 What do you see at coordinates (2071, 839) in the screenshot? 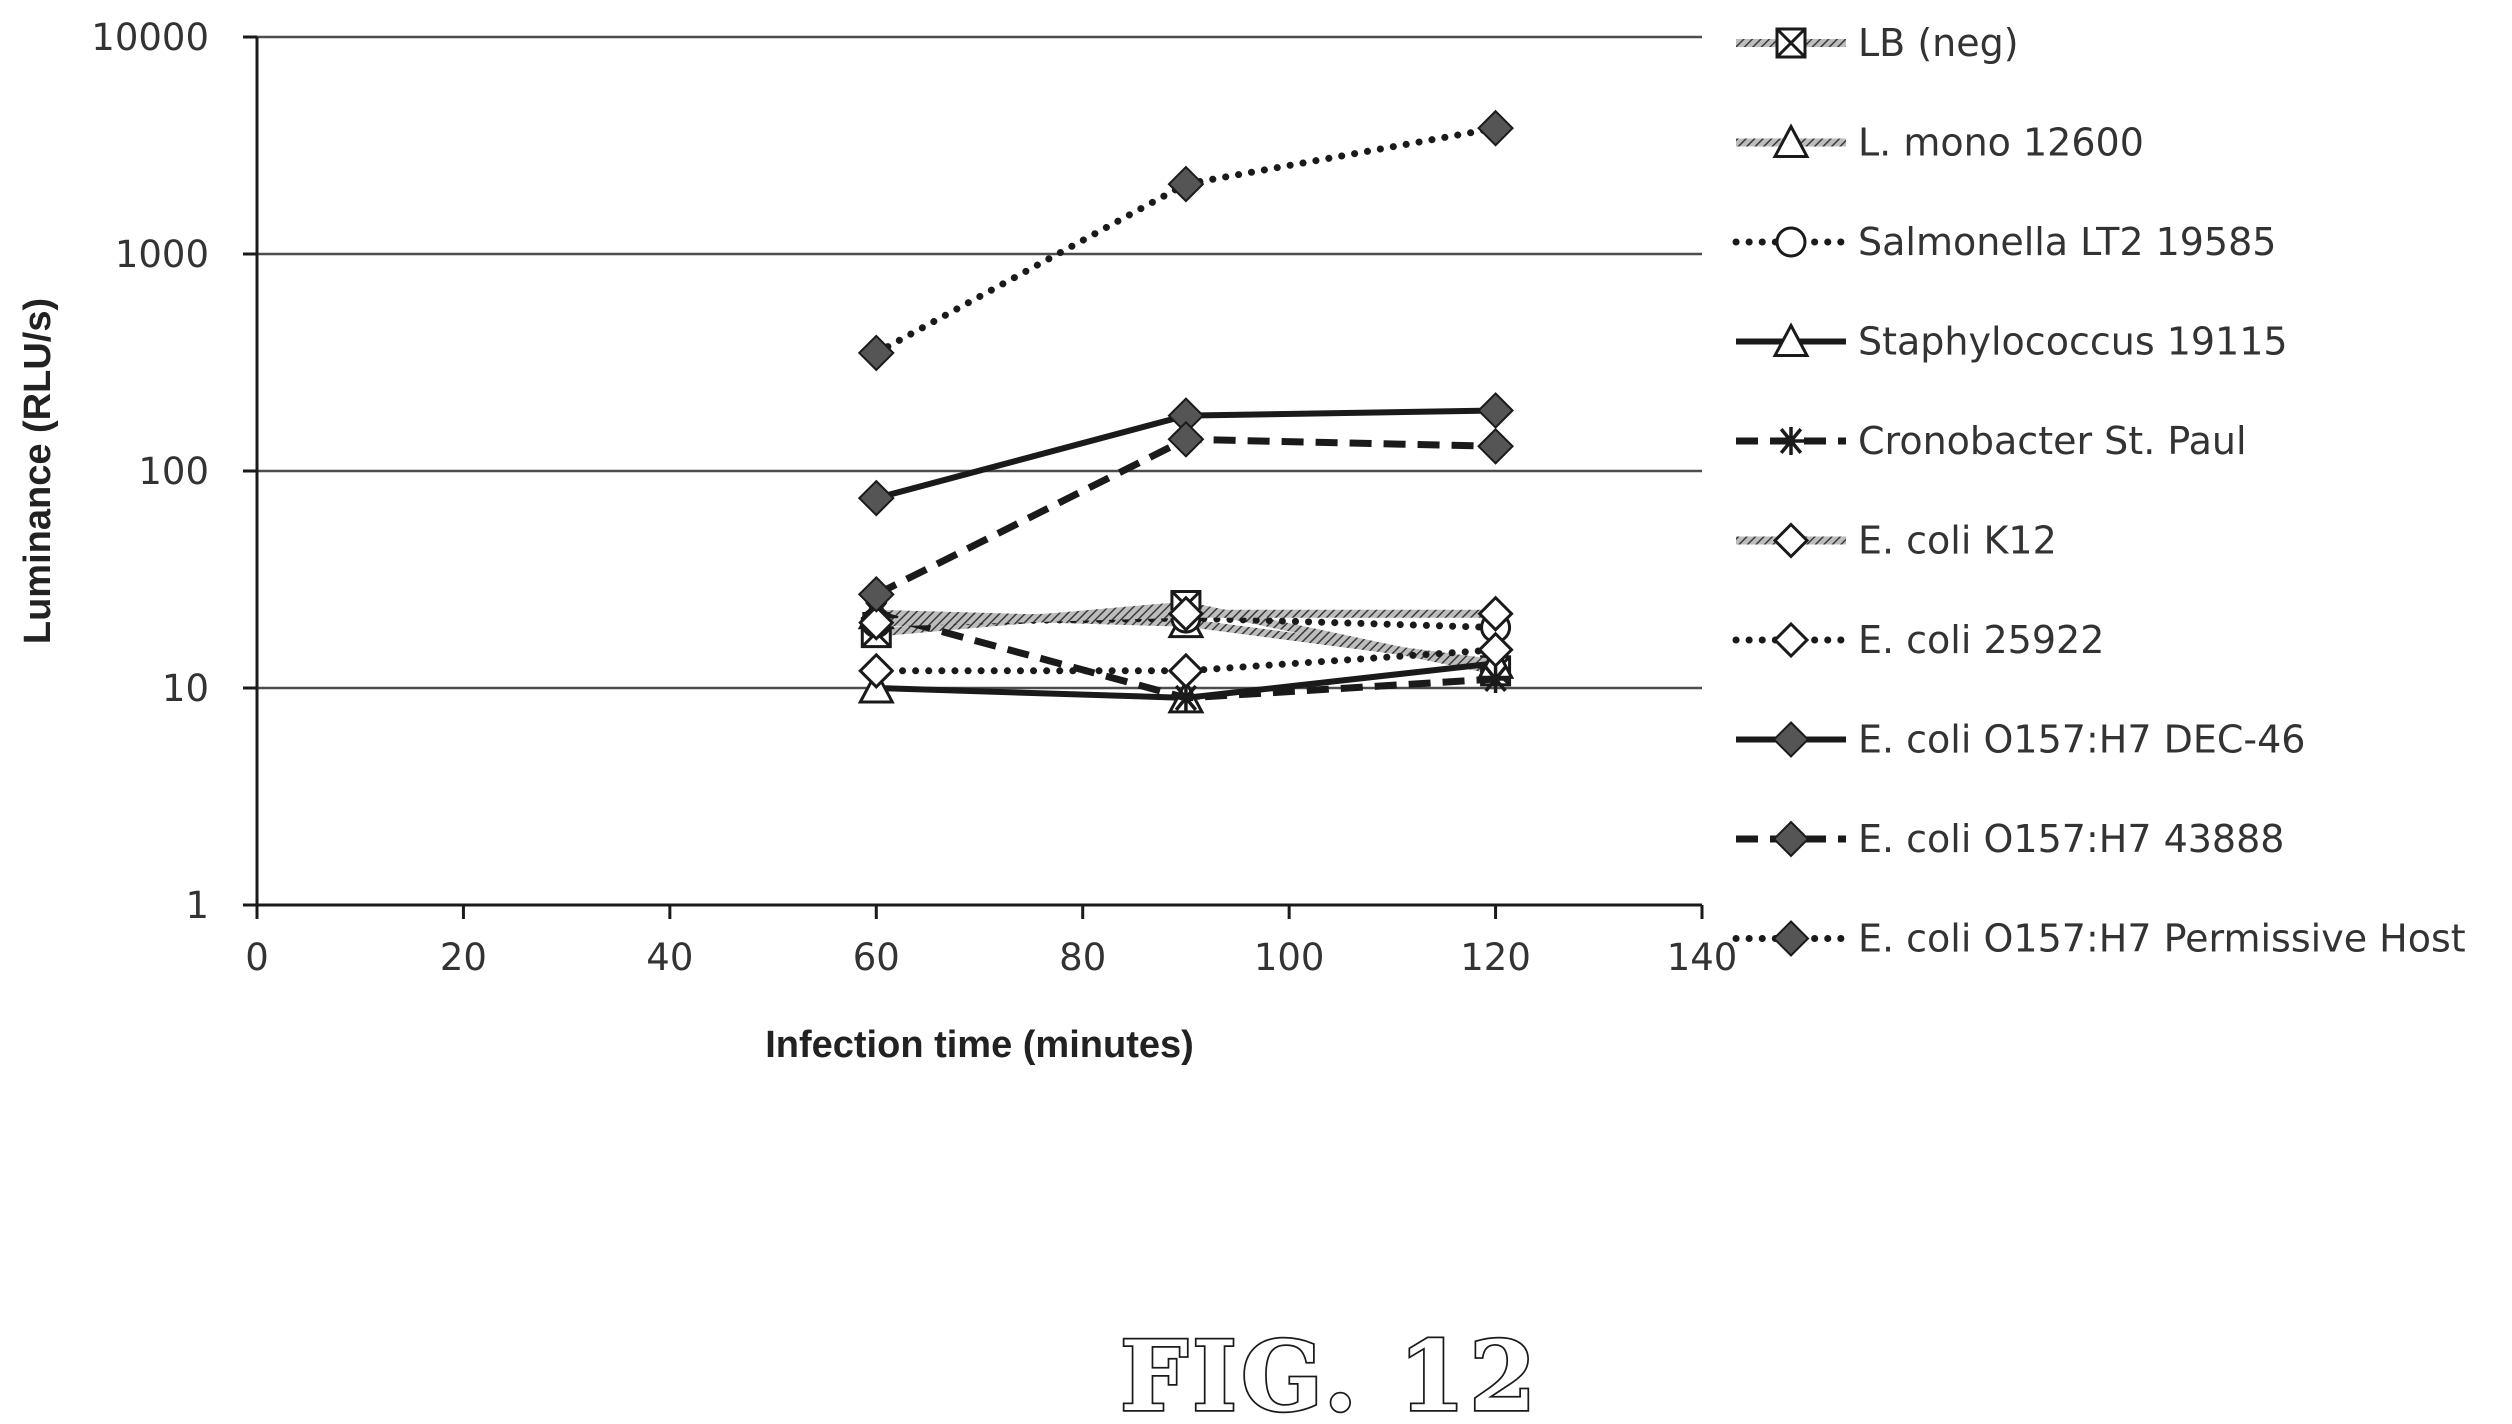
I see `legend-label-8: E. coli O157:H7 43888` at bounding box center [2071, 839].